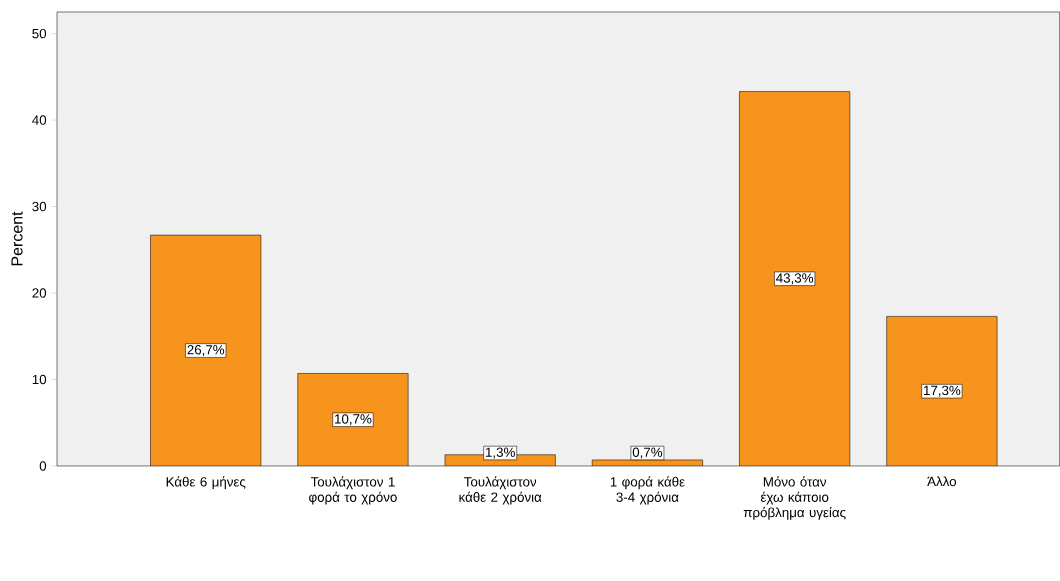  What do you see at coordinates (39, 120) in the screenshot?
I see `y-tick-label: 40` at bounding box center [39, 120].